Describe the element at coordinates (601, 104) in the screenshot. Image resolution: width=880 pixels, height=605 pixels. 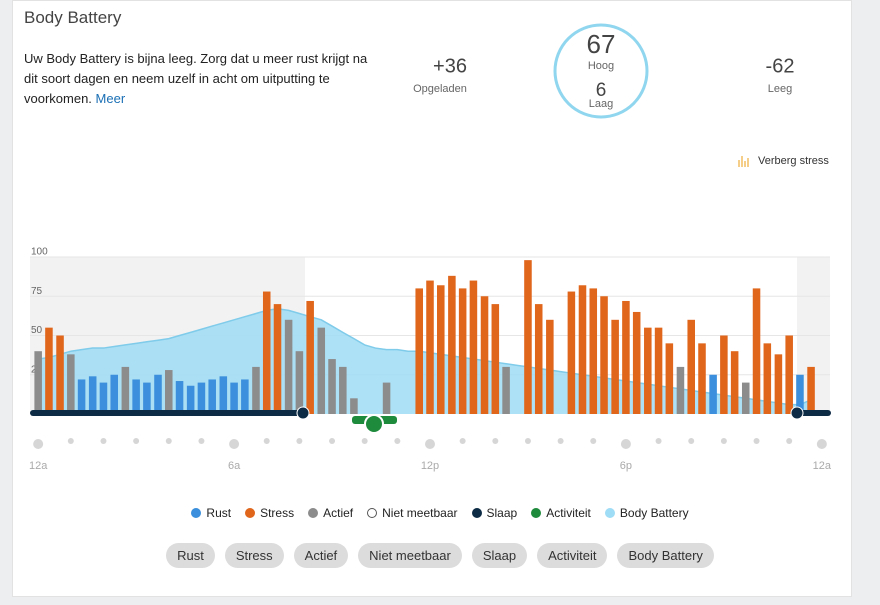
I see `low-label: Laag` at that location.